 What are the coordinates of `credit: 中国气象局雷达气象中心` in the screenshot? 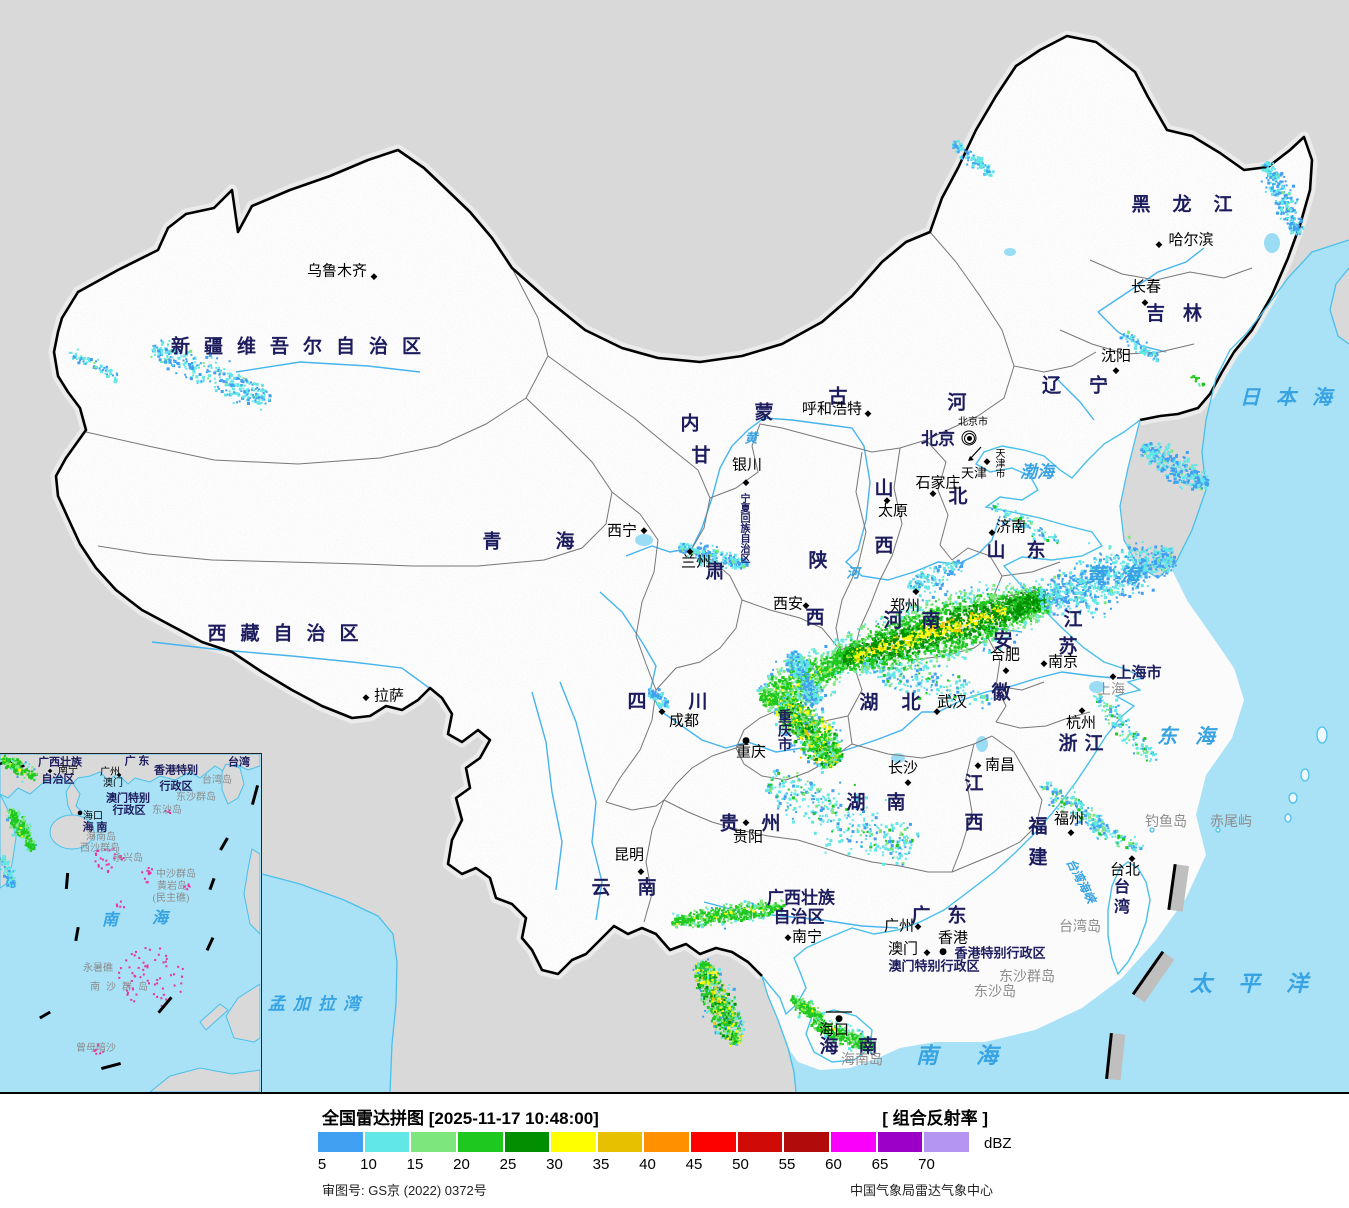 It's located at (921, 1190).